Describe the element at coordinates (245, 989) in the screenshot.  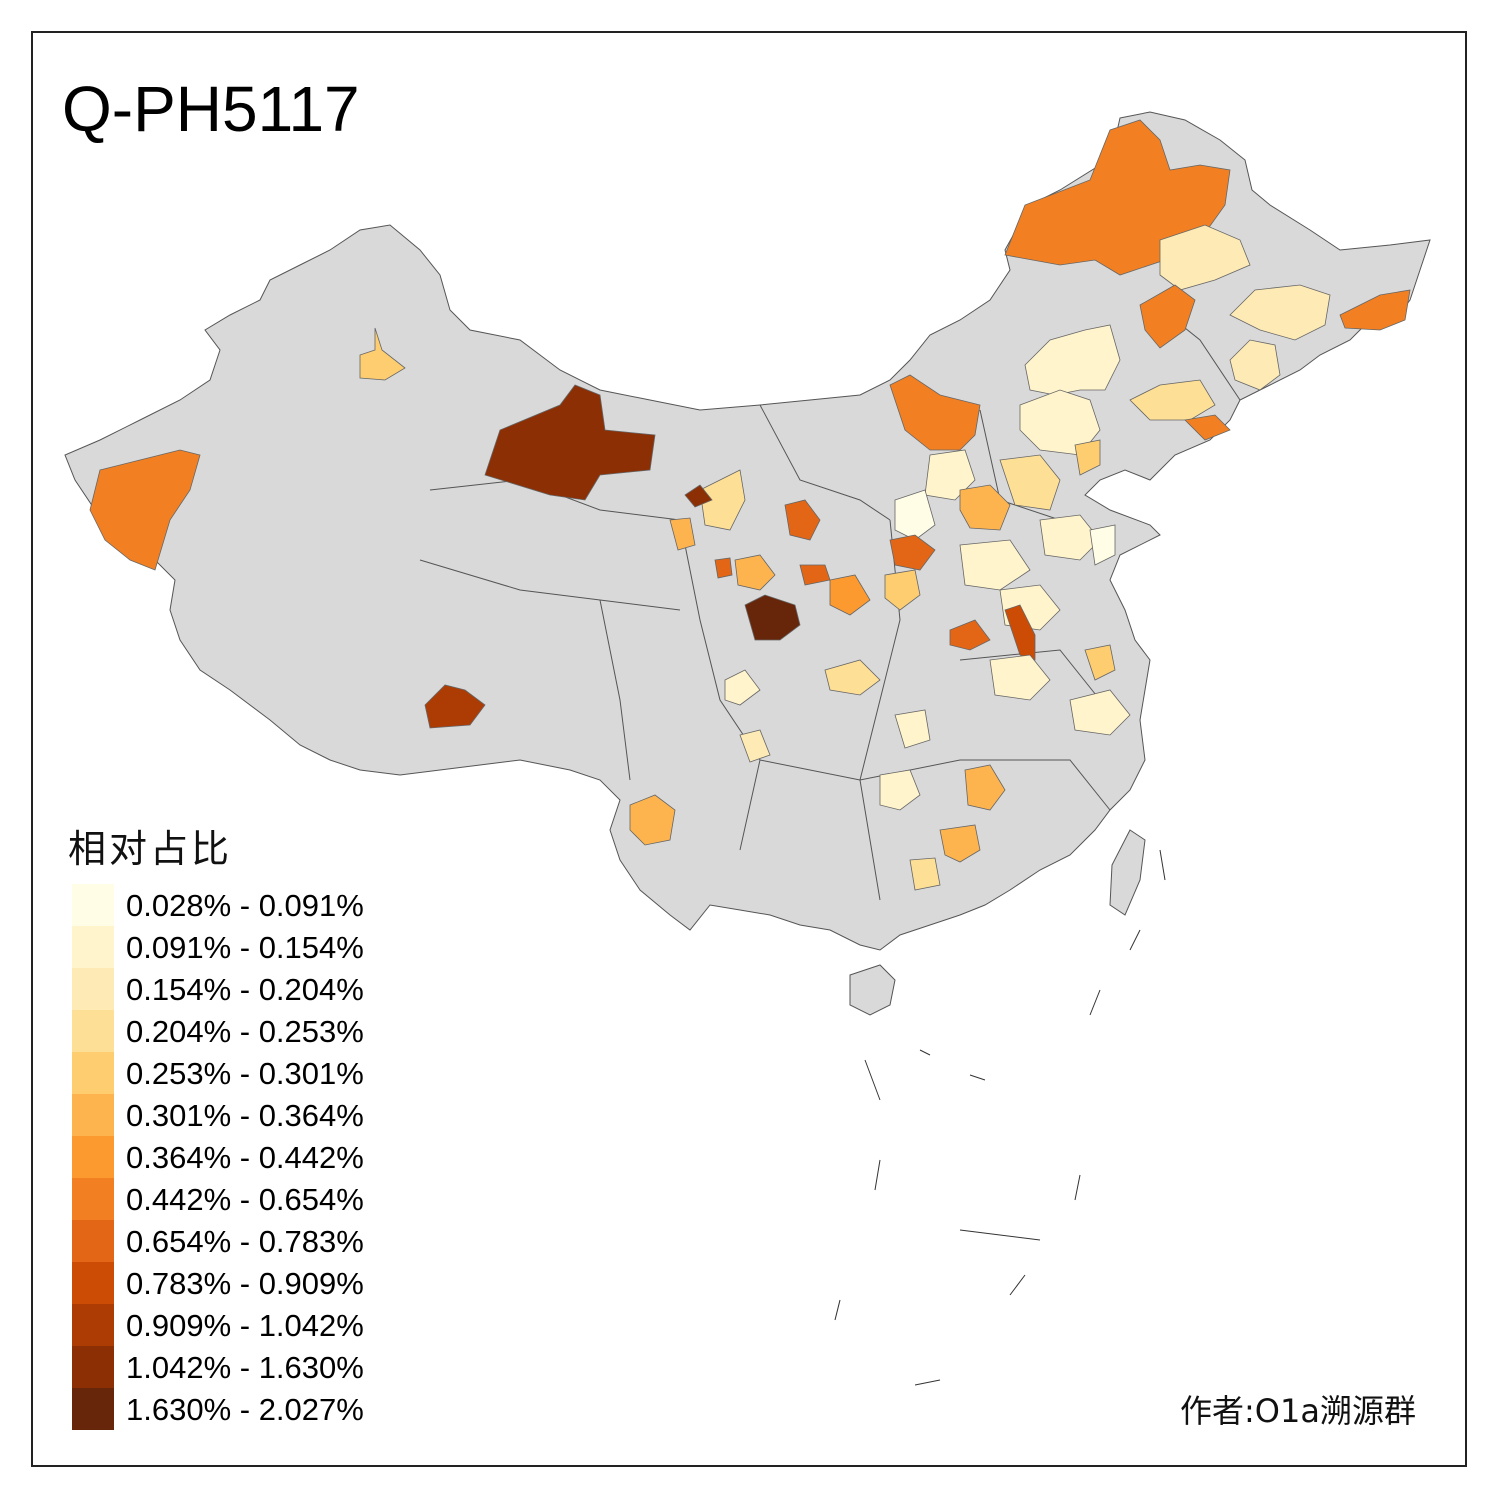
I see `legend-label: 0.154% - 0.204%` at that location.